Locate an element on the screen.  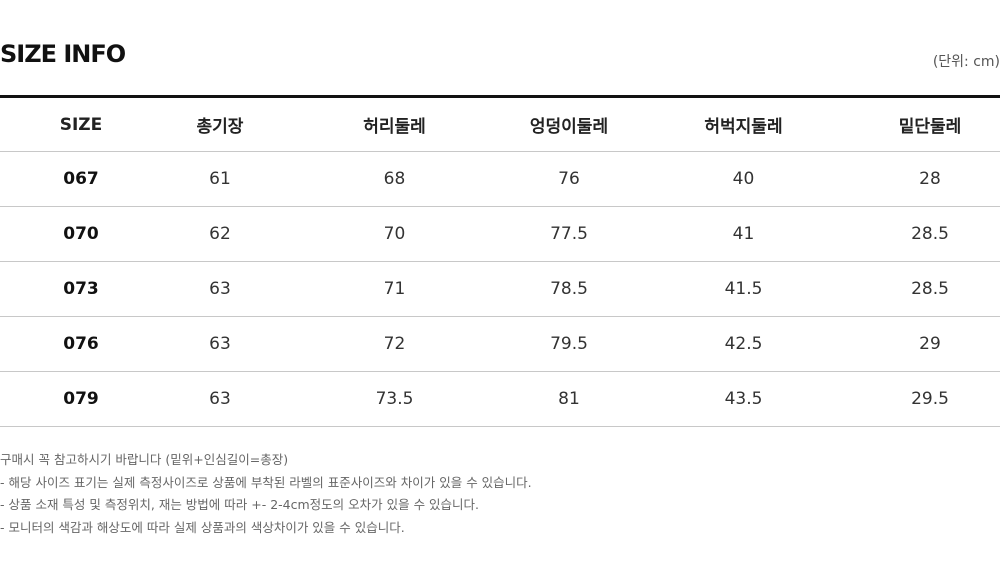
header-size: SIZE is located at coordinates (81, 124).